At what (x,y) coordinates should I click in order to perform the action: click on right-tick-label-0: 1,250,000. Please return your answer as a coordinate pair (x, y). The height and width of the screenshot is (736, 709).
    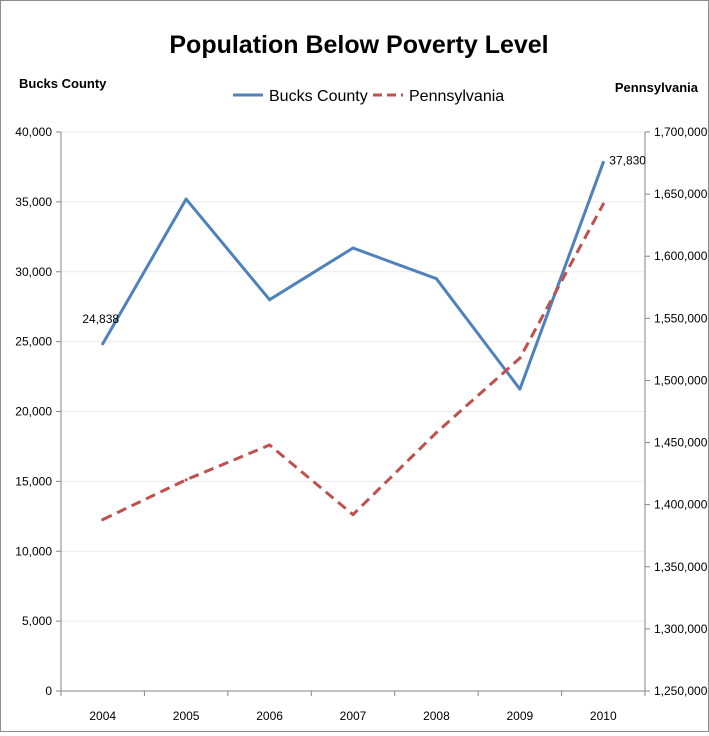
    Looking at the image, I should click on (681, 691).